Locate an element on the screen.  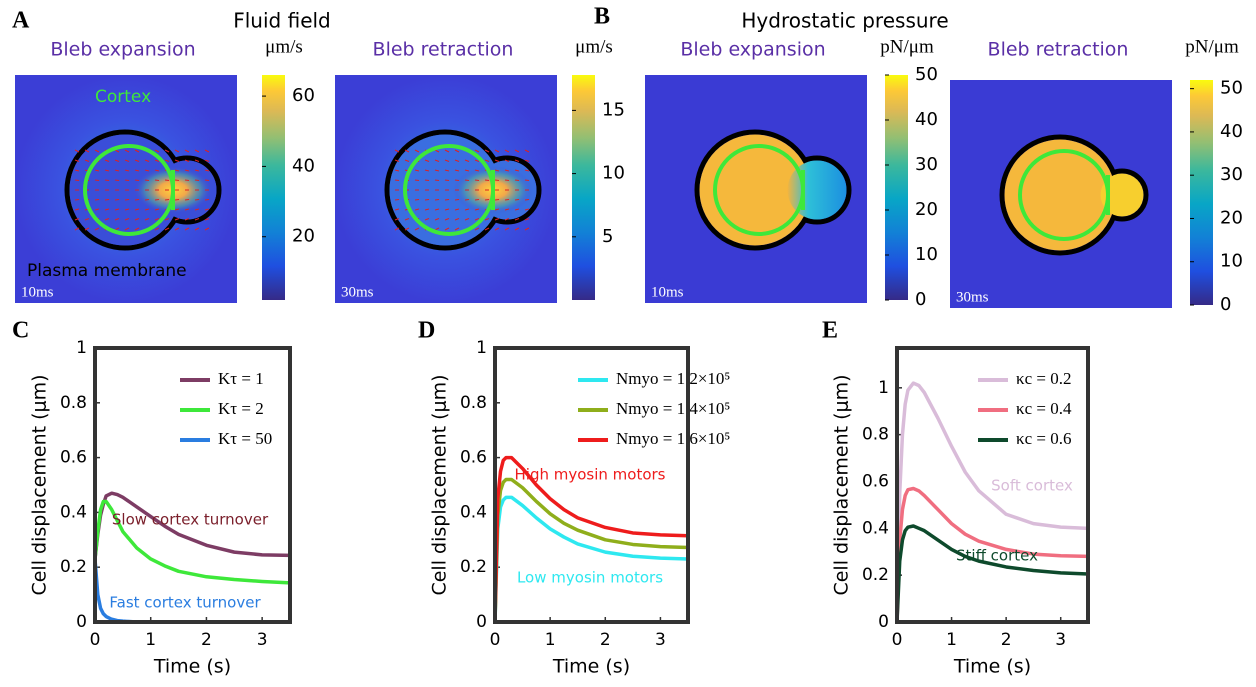
legend-label: κc = 0.2 is located at coordinates (1043, 378).